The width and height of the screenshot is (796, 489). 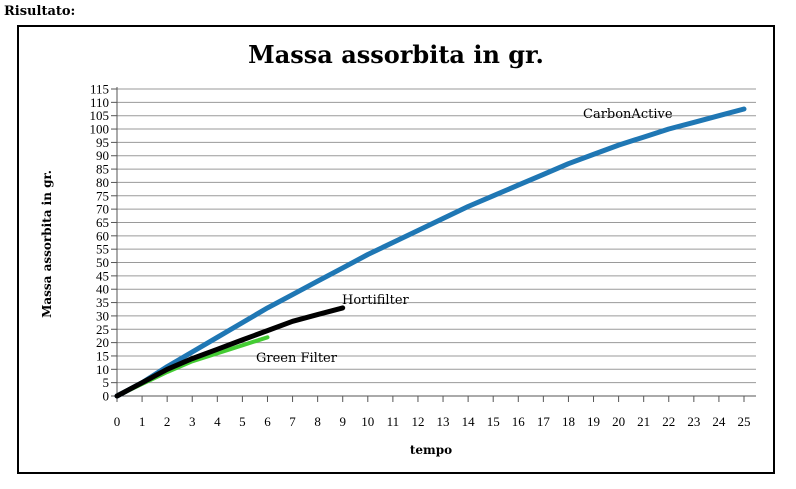 What do you see at coordinates (102, 155) in the screenshot?
I see `y-tick-label: 90` at bounding box center [102, 155].